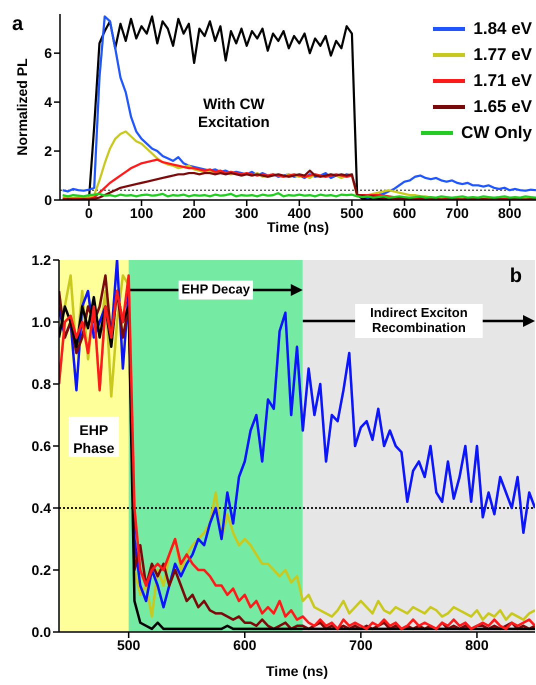 The height and width of the screenshot is (685, 536). I want to click on y-tick-label: 6, so click(48, 53).